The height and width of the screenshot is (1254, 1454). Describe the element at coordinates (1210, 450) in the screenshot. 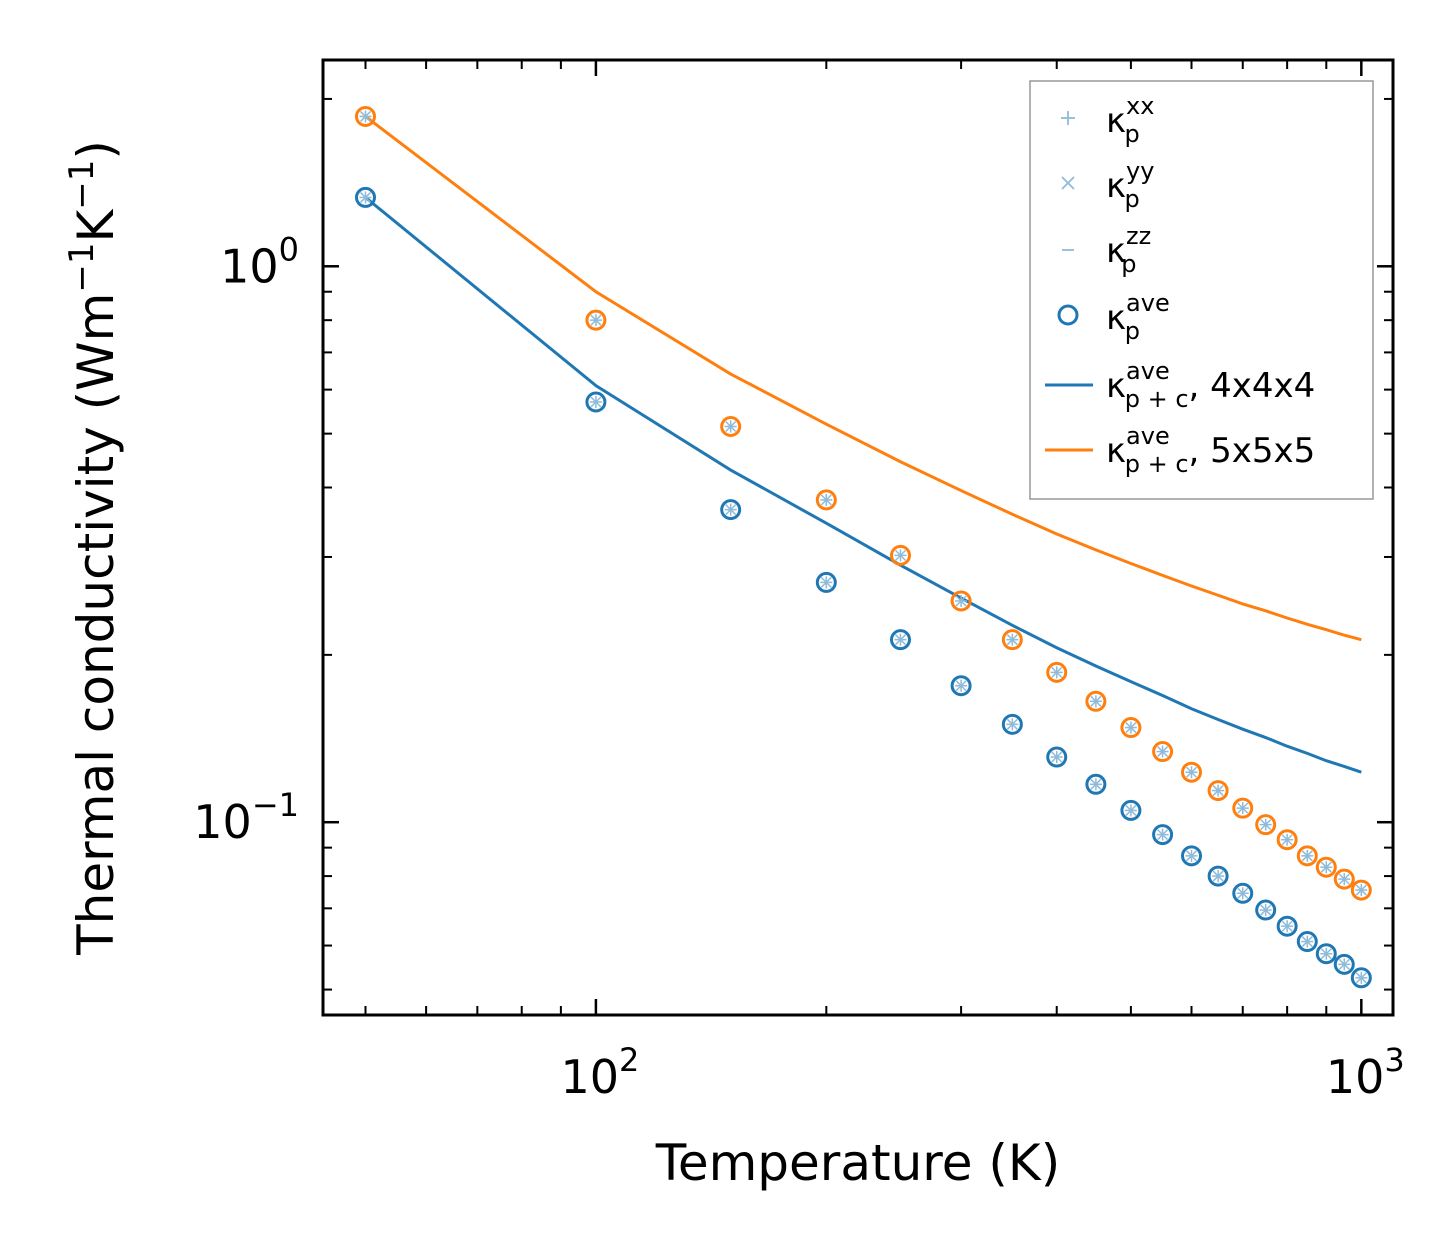

I see `legend-label: κave p + c, 5x5x5` at that location.